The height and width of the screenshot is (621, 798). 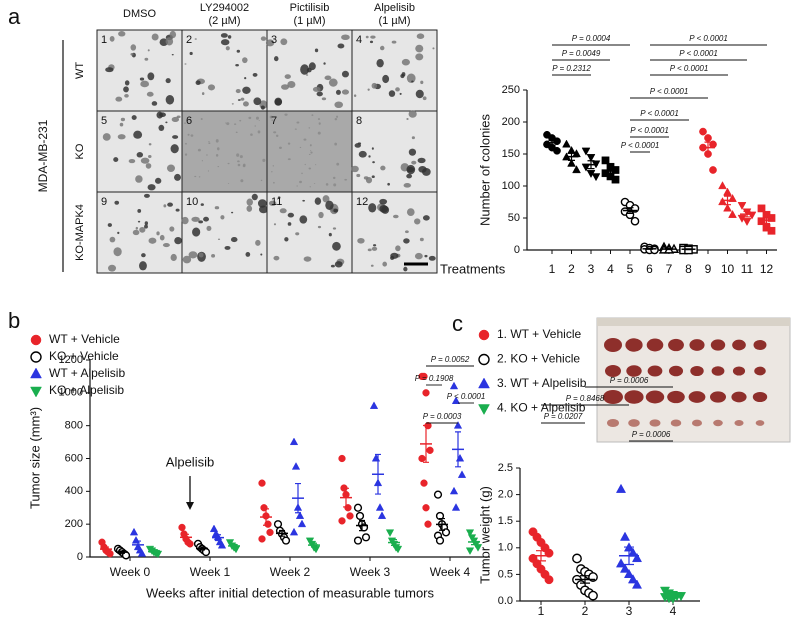 I want to click on y-axis-label: Number of colonies, so click(x=484, y=170).